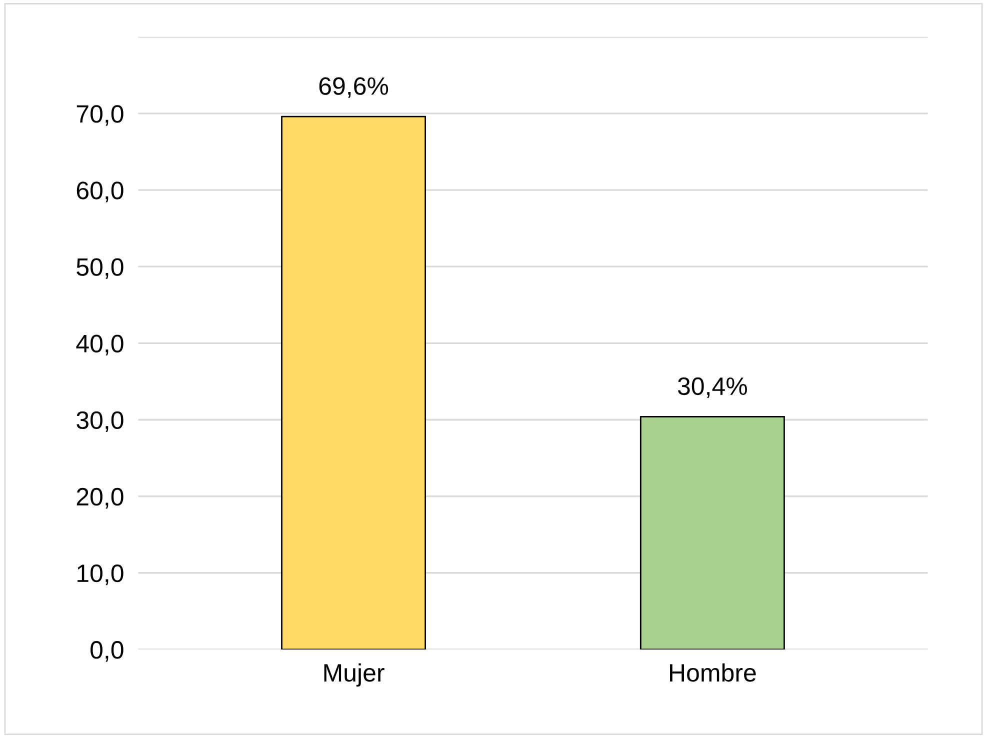 The width and height of the screenshot is (987, 738). Describe the element at coordinates (354, 675) in the screenshot. I see `x-tick-label: Mujer` at that location.